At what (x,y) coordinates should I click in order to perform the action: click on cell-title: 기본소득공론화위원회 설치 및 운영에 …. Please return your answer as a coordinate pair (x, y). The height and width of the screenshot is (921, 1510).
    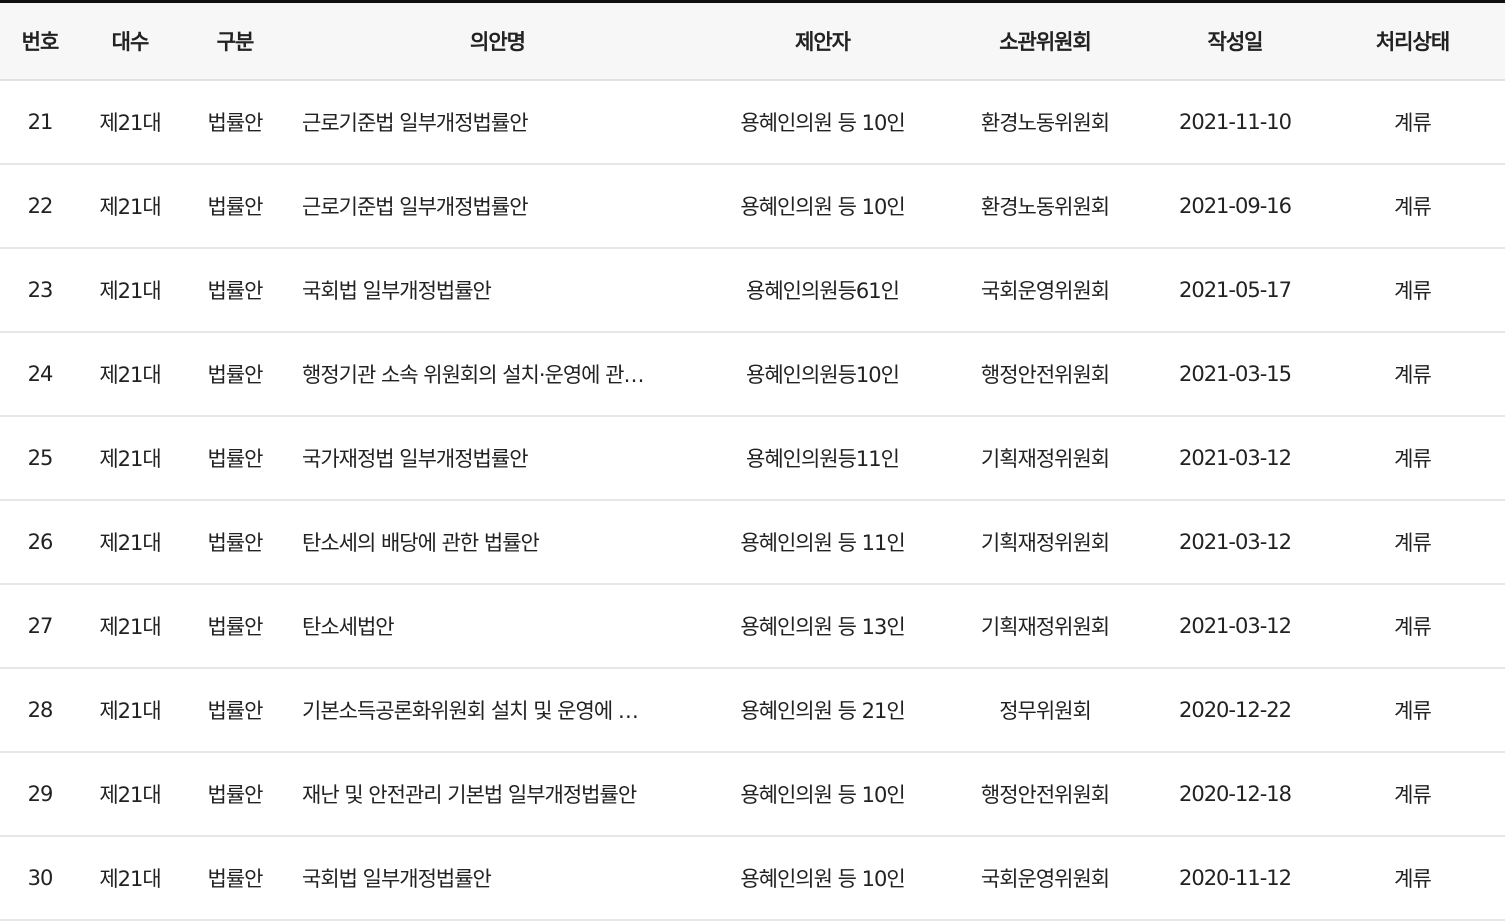
    Looking at the image, I should click on (497, 710).